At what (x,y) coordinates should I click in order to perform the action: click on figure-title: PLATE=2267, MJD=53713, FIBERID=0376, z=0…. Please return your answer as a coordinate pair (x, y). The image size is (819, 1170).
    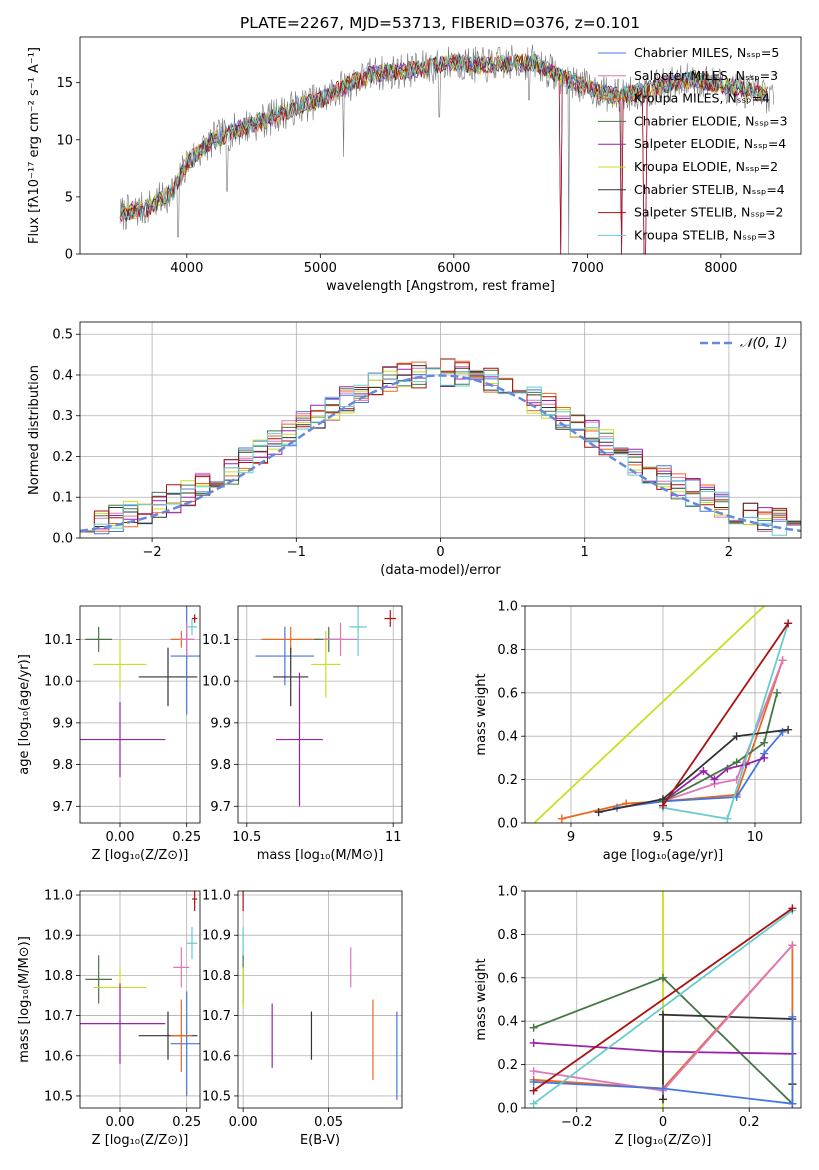
    Looking at the image, I should click on (440, 23).